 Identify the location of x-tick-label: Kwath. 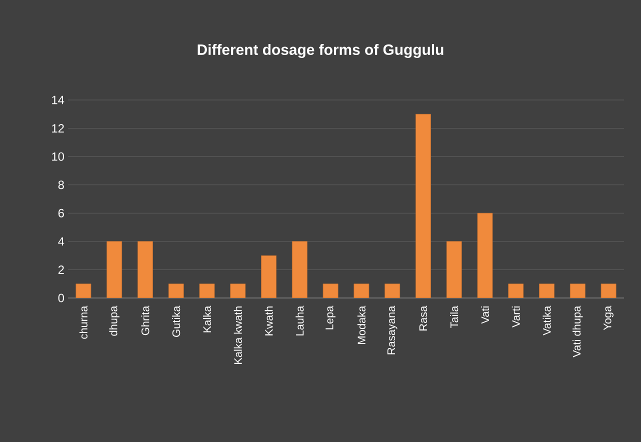
(268, 321).